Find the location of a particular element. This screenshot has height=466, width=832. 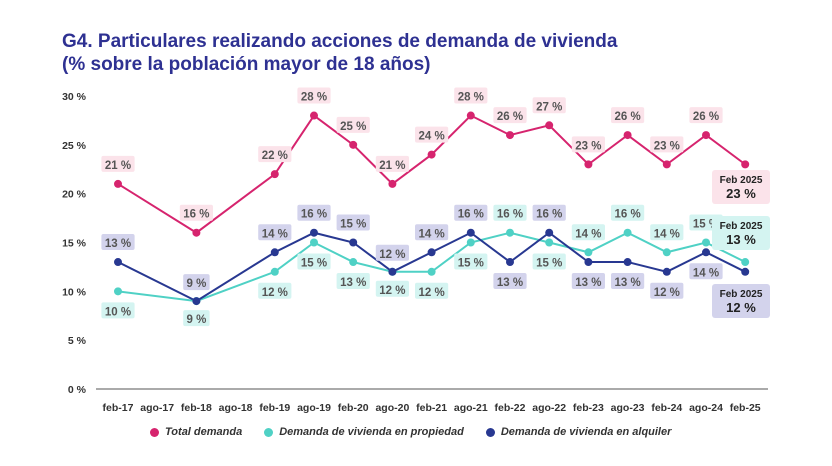

y-tick-label: 30 % is located at coordinates (74, 97).